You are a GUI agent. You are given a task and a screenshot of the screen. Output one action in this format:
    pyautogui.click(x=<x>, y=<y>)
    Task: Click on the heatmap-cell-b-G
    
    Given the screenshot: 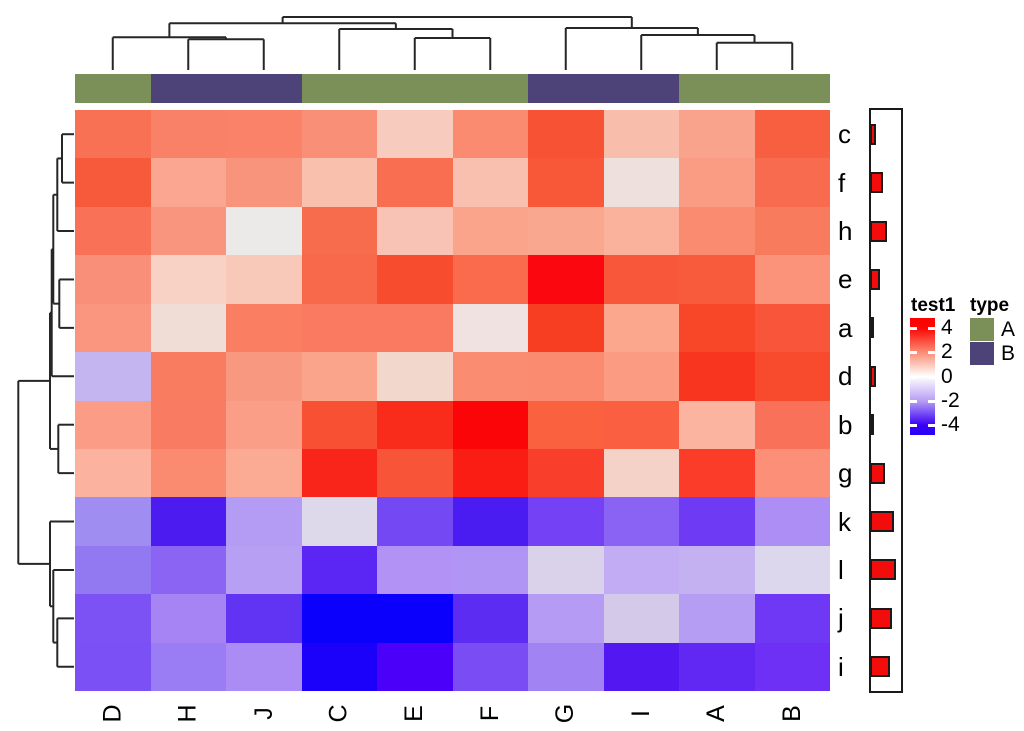 What is the action you would take?
    pyautogui.click(x=566, y=424)
    